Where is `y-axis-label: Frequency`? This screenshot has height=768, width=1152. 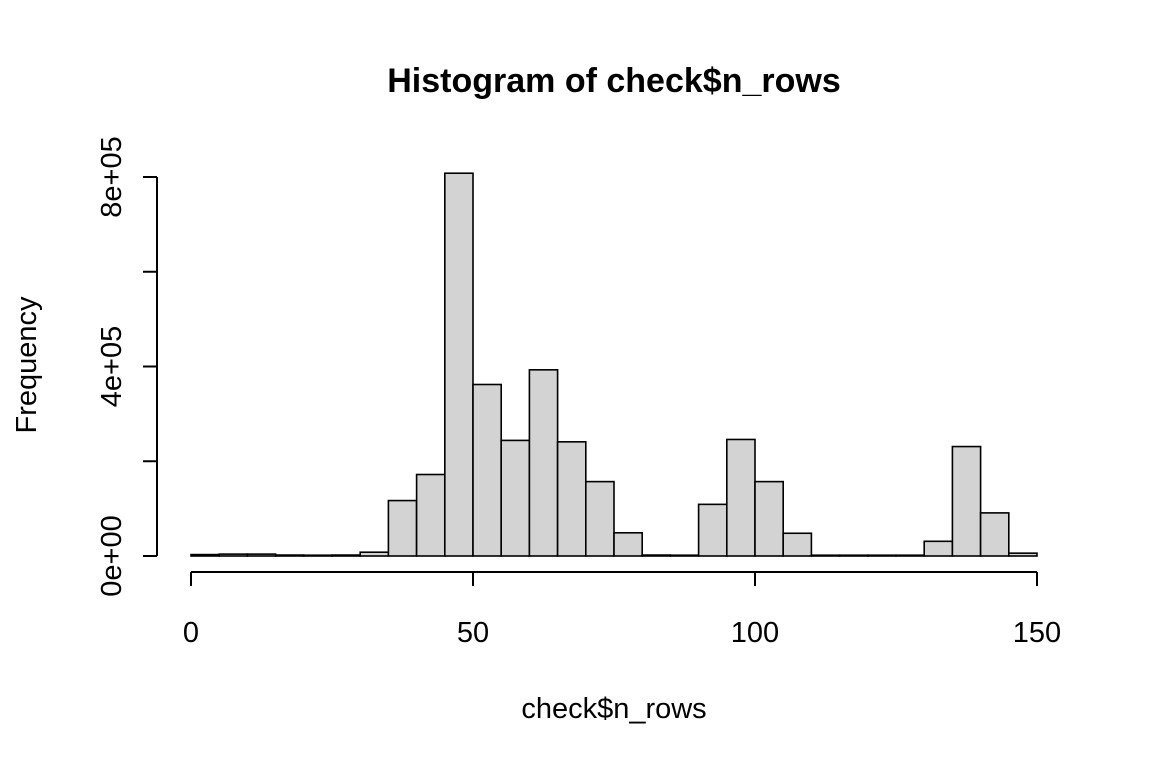 y-axis-label: Frequency is located at coordinates (27, 365).